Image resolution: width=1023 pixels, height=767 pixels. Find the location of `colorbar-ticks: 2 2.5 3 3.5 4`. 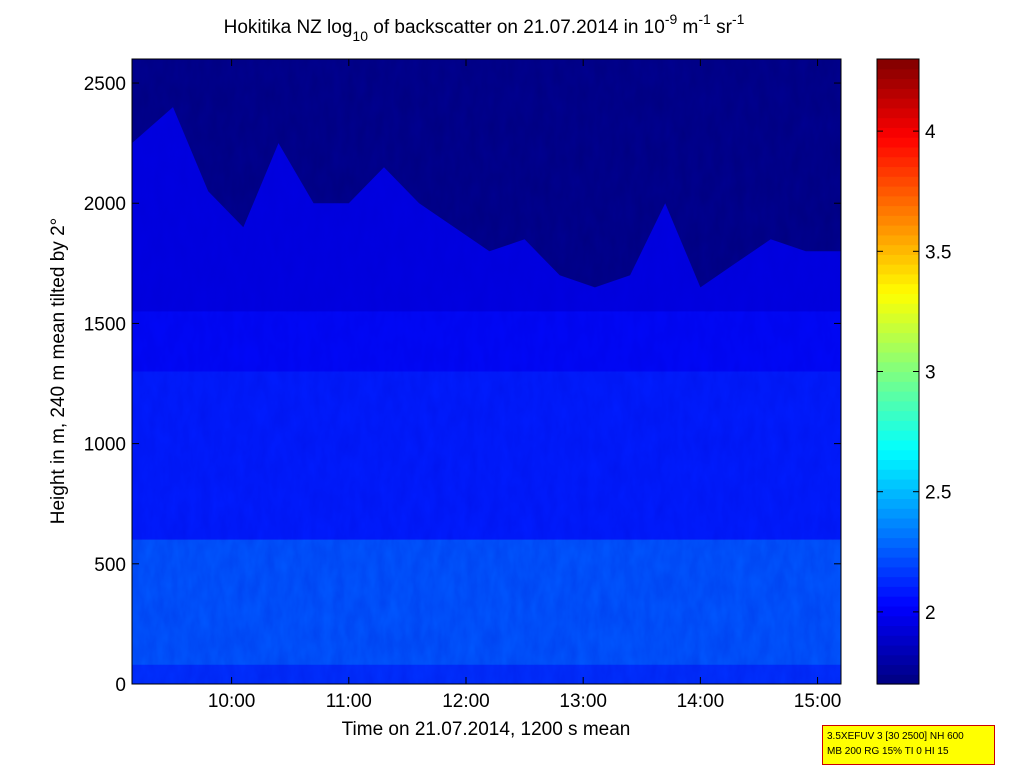

colorbar-ticks: 2 2.5 3 3.5 4 is located at coordinates (914, 373).